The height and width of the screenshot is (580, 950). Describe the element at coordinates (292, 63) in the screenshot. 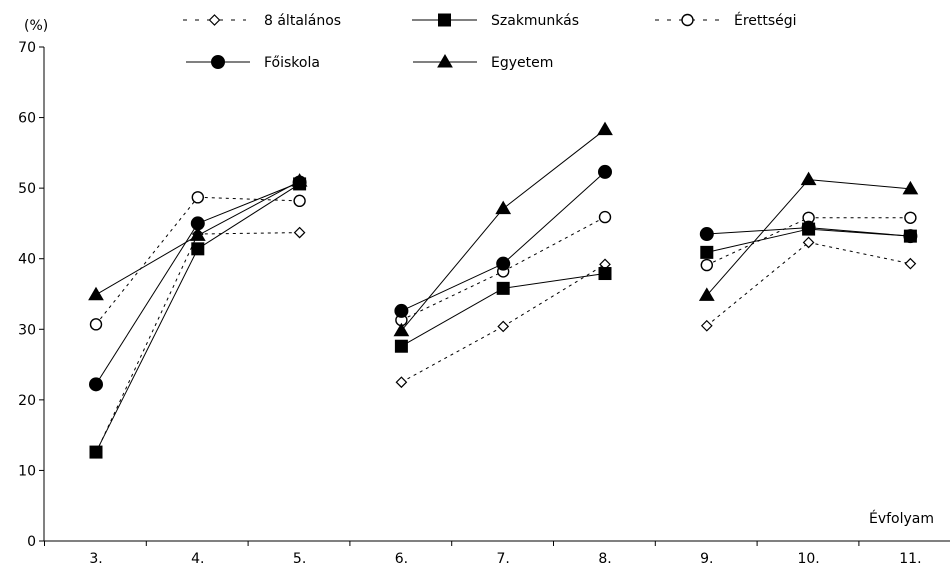

I see `legend-label: Főiskola` at that location.